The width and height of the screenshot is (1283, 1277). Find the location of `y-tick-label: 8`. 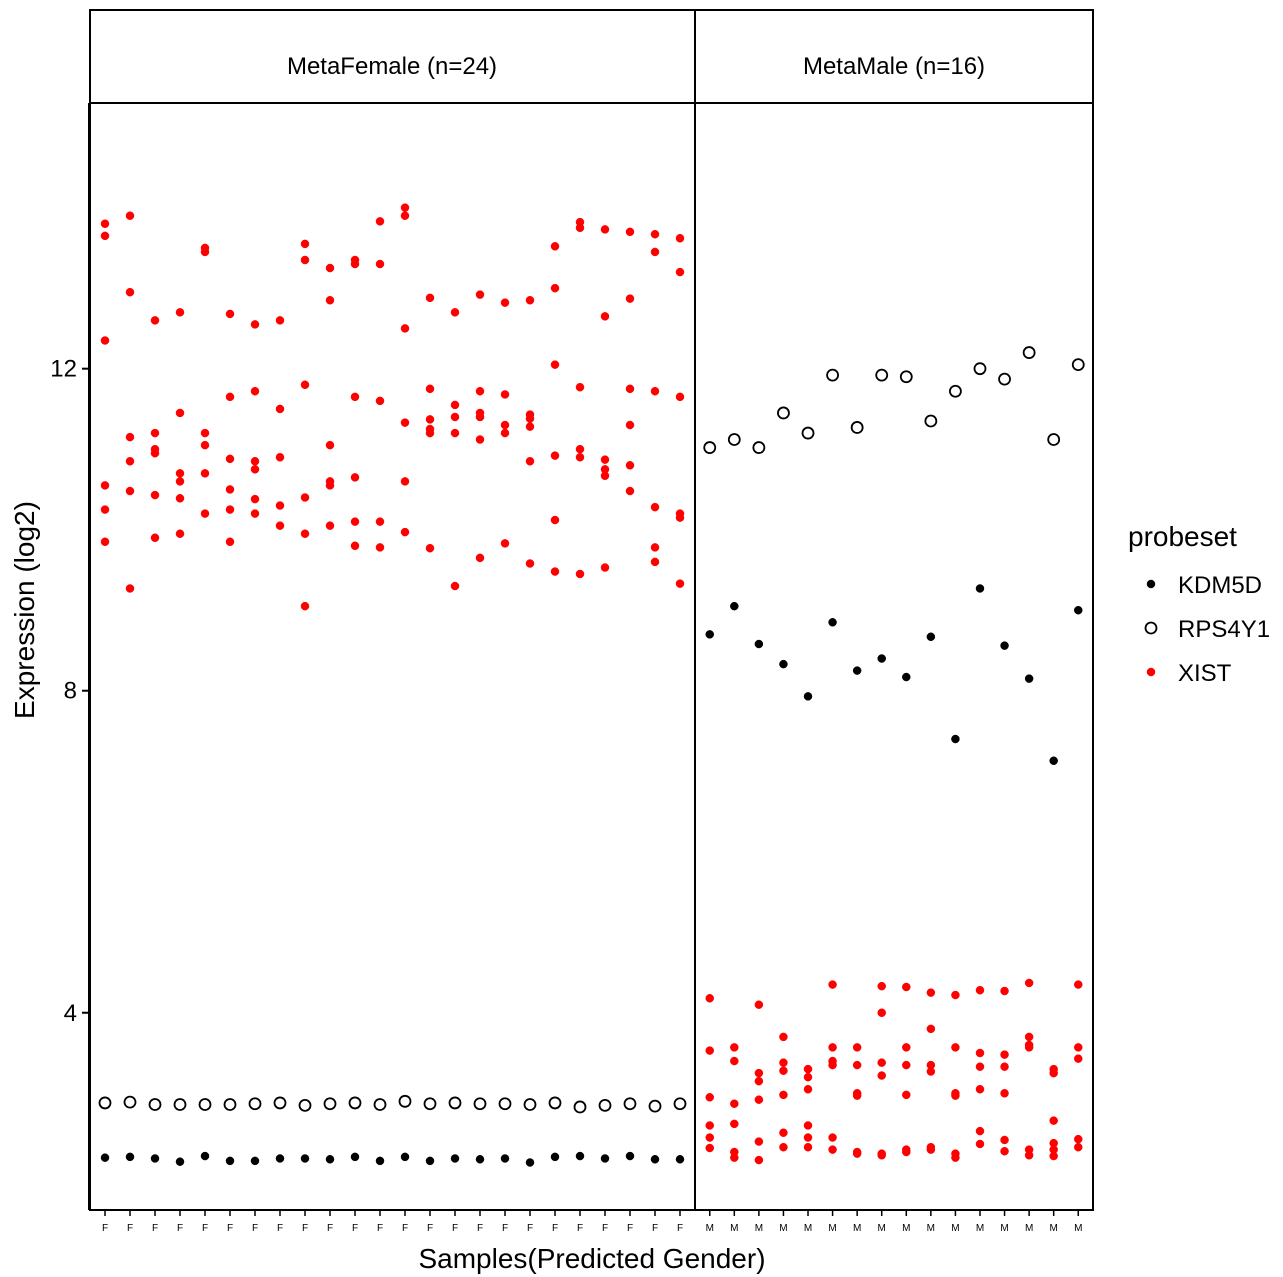

y-tick-label: 8 is located at coordinates (70, 691).